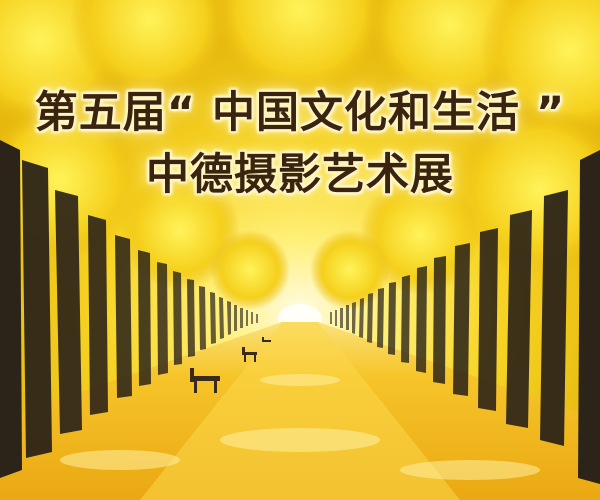 The height and width of the screenshot is (500, 600). Describe the element at coordinates (300, 174) in the screenshot. I see `title-line-2: 中德摄影艺术展` at that location.